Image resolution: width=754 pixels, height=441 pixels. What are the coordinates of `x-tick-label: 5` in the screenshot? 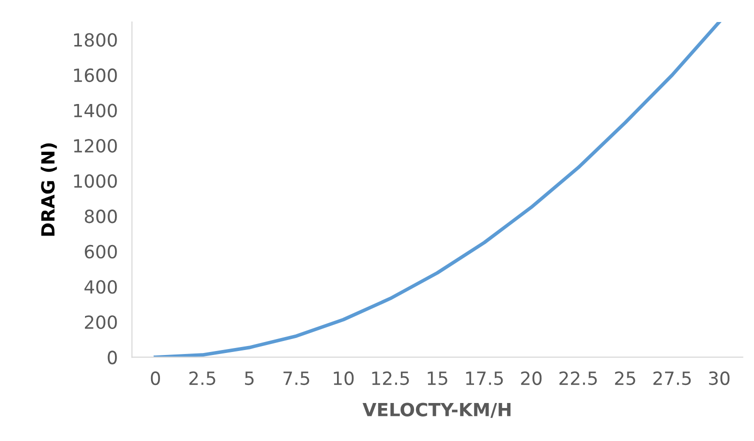 It's located at (249, 379).